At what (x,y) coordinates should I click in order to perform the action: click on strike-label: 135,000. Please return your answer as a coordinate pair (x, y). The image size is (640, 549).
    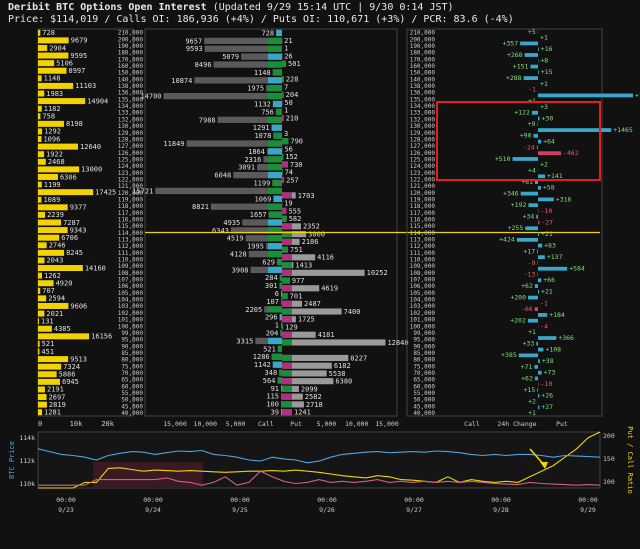
    Looking at the image, I should click on (131, 99).